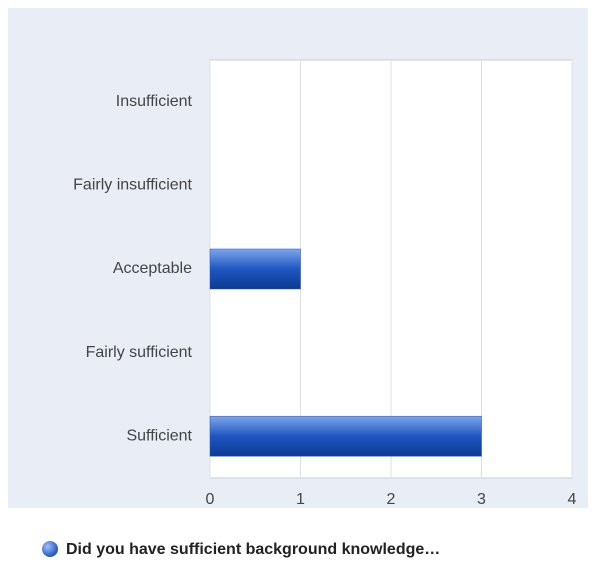 The height and width of the screenshot is (562, 595). I want to click on x-tick-label: 0, so click(210, 499).